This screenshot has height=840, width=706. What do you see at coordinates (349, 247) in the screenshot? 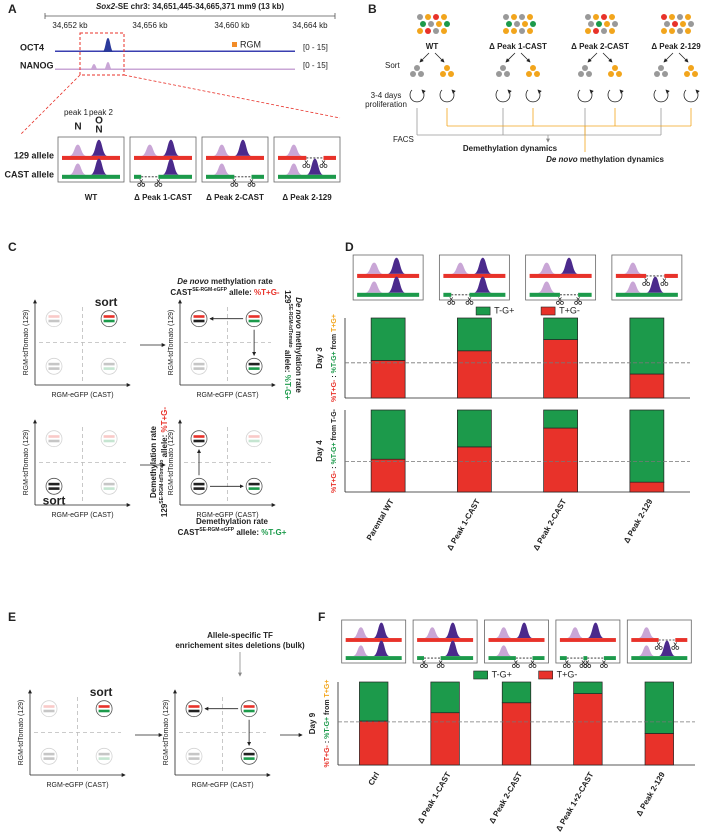
I see `panel-label: D` at bounding box center [349, 247].